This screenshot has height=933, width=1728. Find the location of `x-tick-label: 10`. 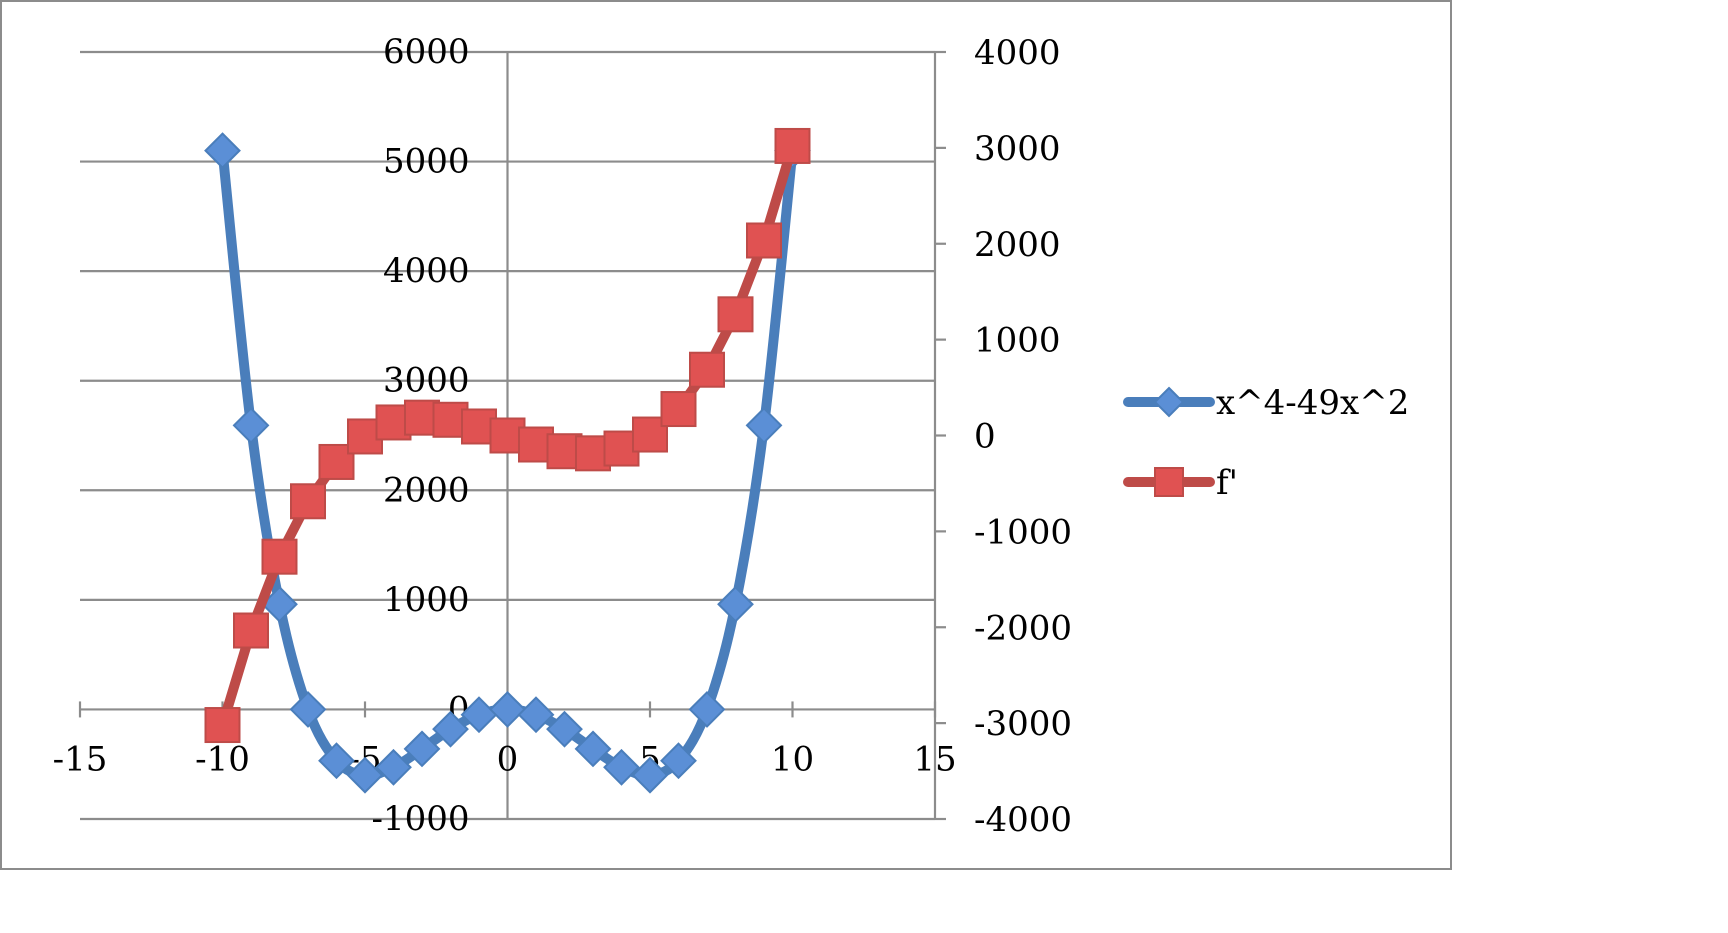

x-tick-label: 10 is located at coordinates (792, 759).